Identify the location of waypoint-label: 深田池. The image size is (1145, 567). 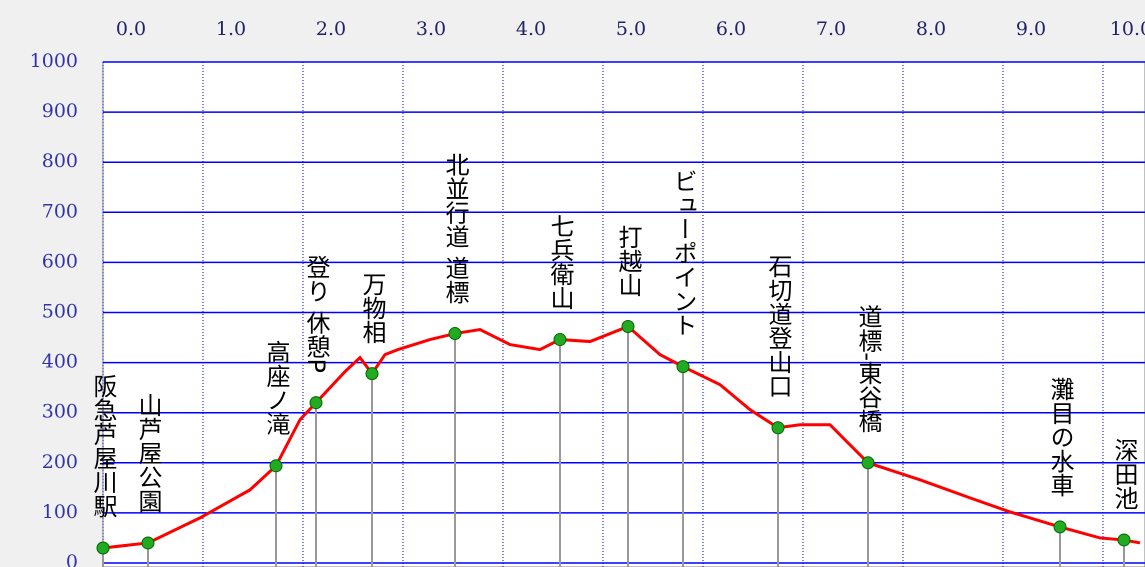
(1124, 473).